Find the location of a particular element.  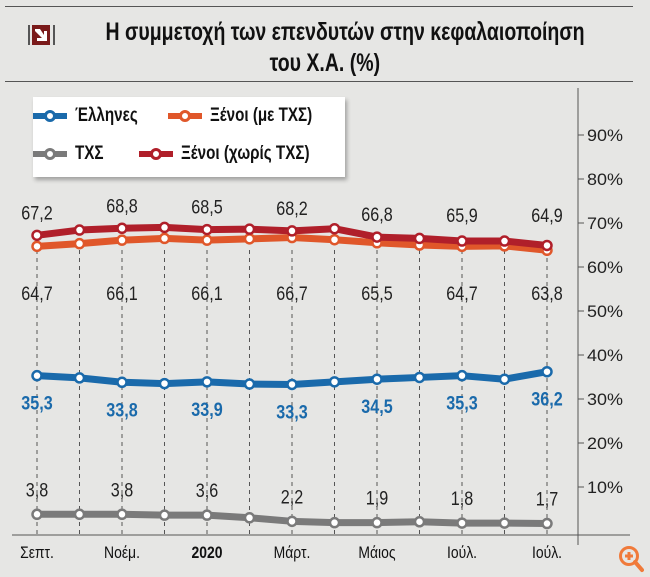

arrow-down-right-icon is located at coordinates (41, 35).